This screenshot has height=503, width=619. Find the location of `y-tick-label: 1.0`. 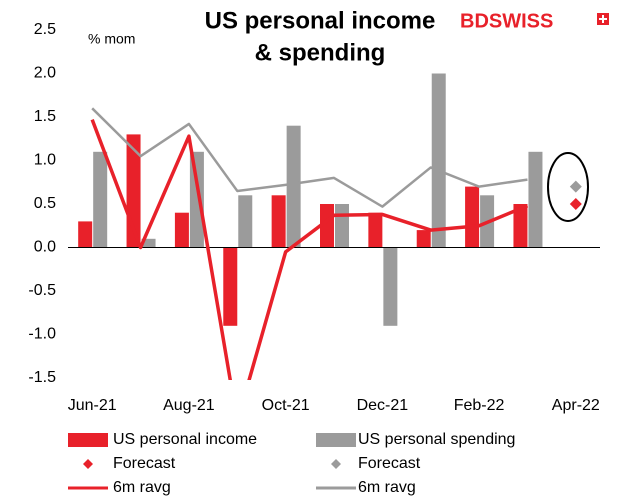

y-tick-label: 1.0 is located at coordinates (45, 160).